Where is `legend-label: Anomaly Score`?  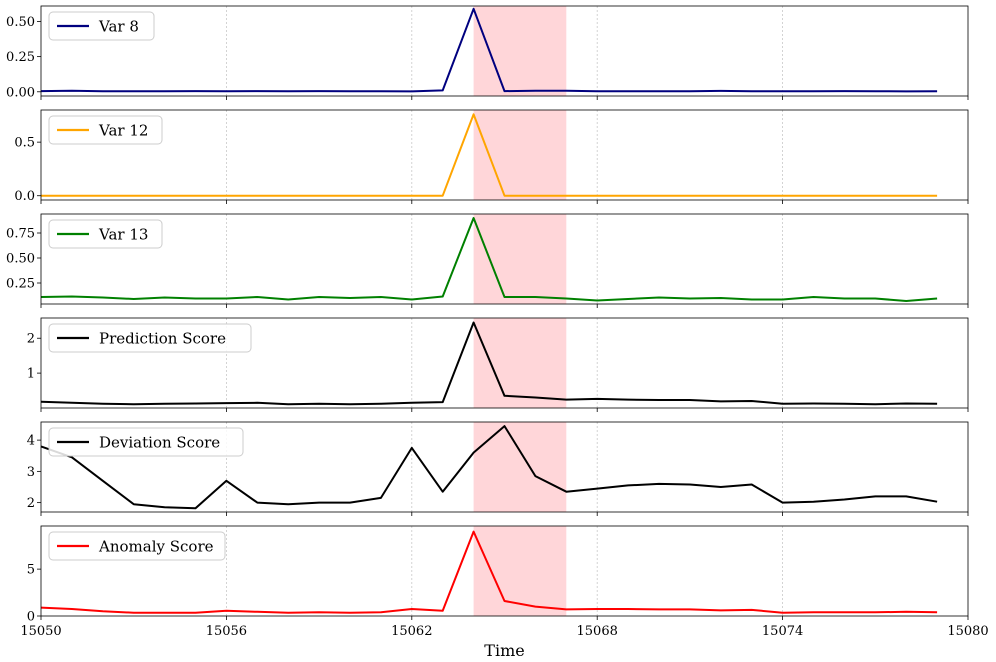 legend-label: Anomaly Score is located at coordinates (156, 547).